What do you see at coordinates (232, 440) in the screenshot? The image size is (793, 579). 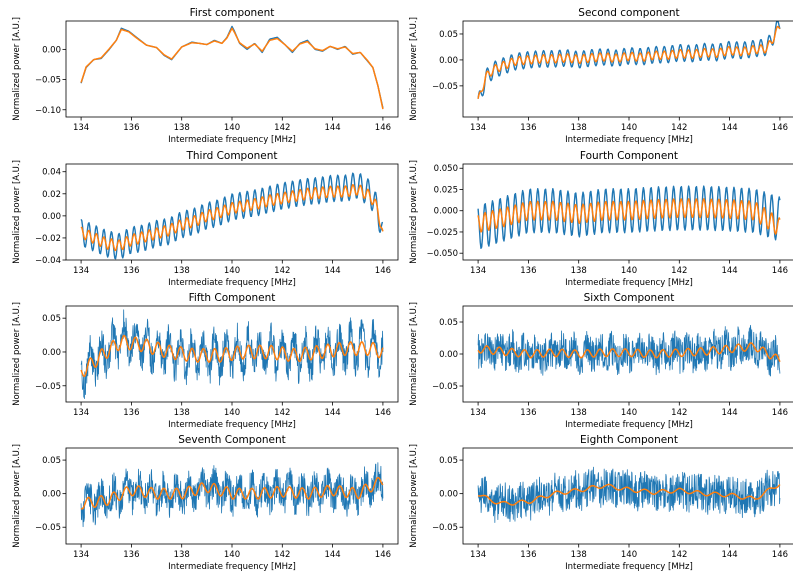 I see `chart-title: Seventh Component` at bounding box center [232, 440].